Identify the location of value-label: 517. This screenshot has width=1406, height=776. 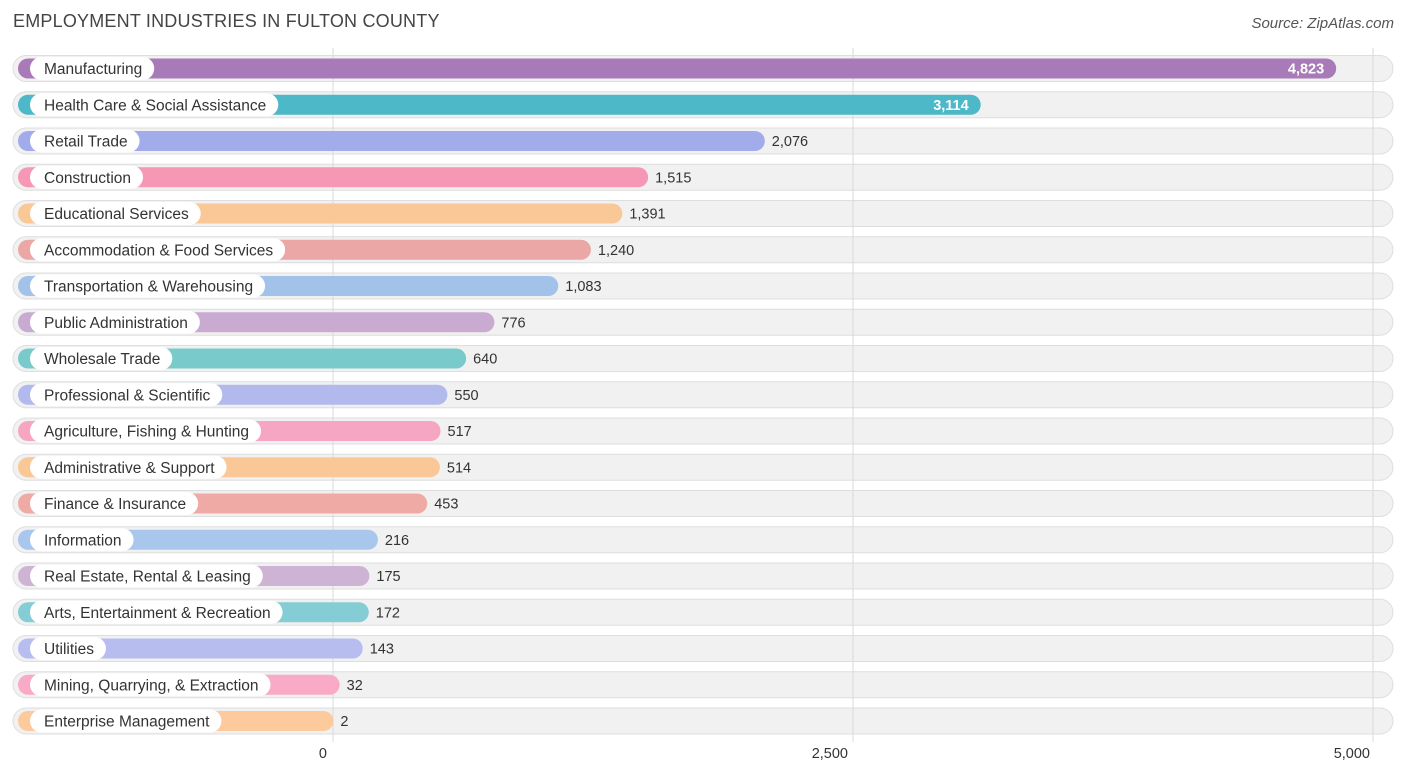
(460, 432).